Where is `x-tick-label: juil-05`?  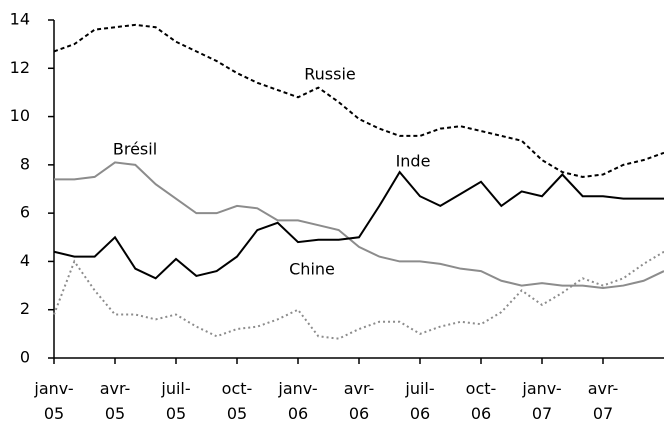
x-tick-label: juil-05 is located at coordinates (176, 401).